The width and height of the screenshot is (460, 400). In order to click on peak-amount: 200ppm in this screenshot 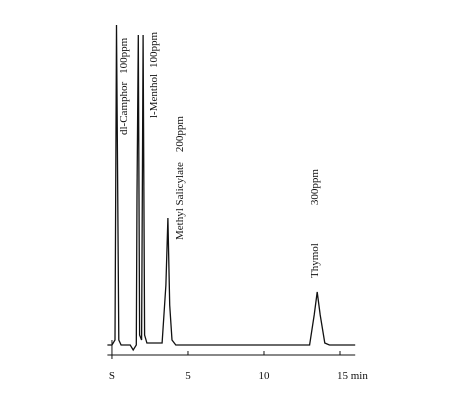, I will do `click(180, 134)`.